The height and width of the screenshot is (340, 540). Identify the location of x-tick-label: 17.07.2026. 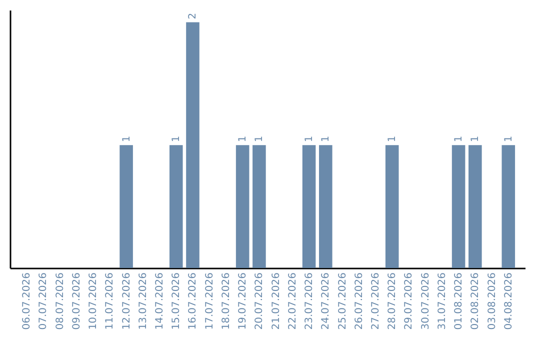
(210, 301).